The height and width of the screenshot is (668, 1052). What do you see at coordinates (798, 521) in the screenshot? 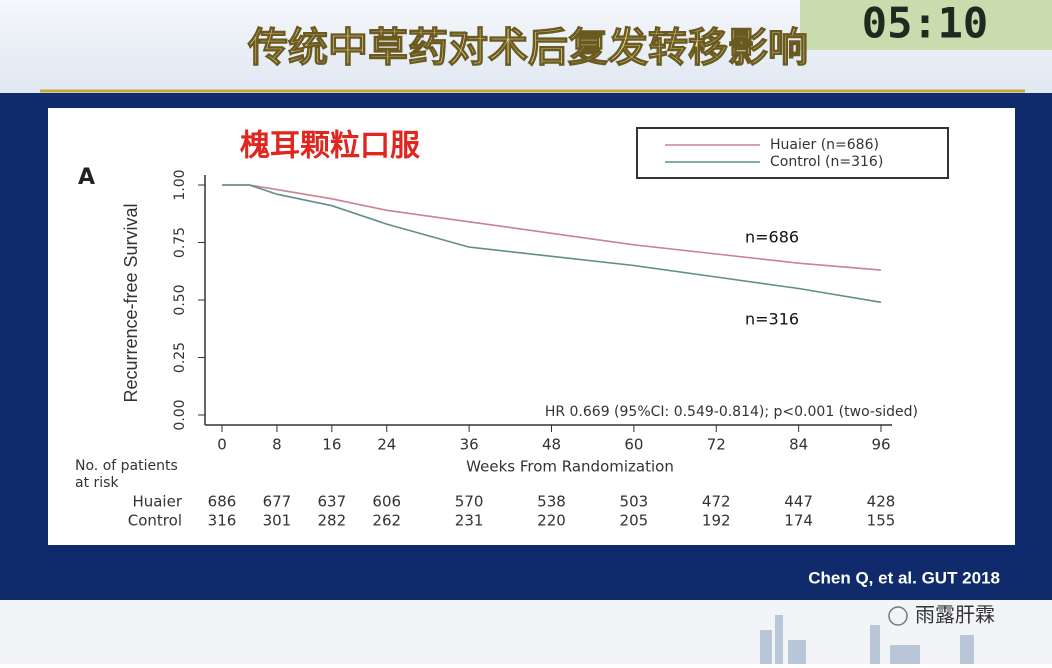
I see `risk-count: 174` at bounding box center [798, 521].